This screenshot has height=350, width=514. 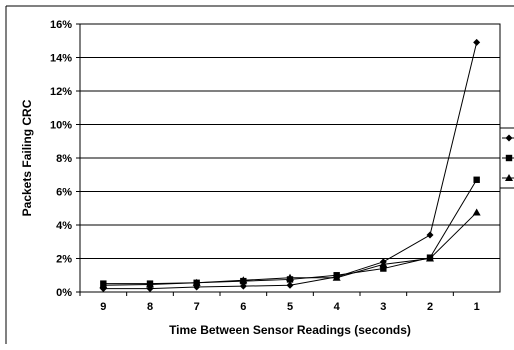 I want to click on x-tick-label: 1, so click(x=477, y=307).